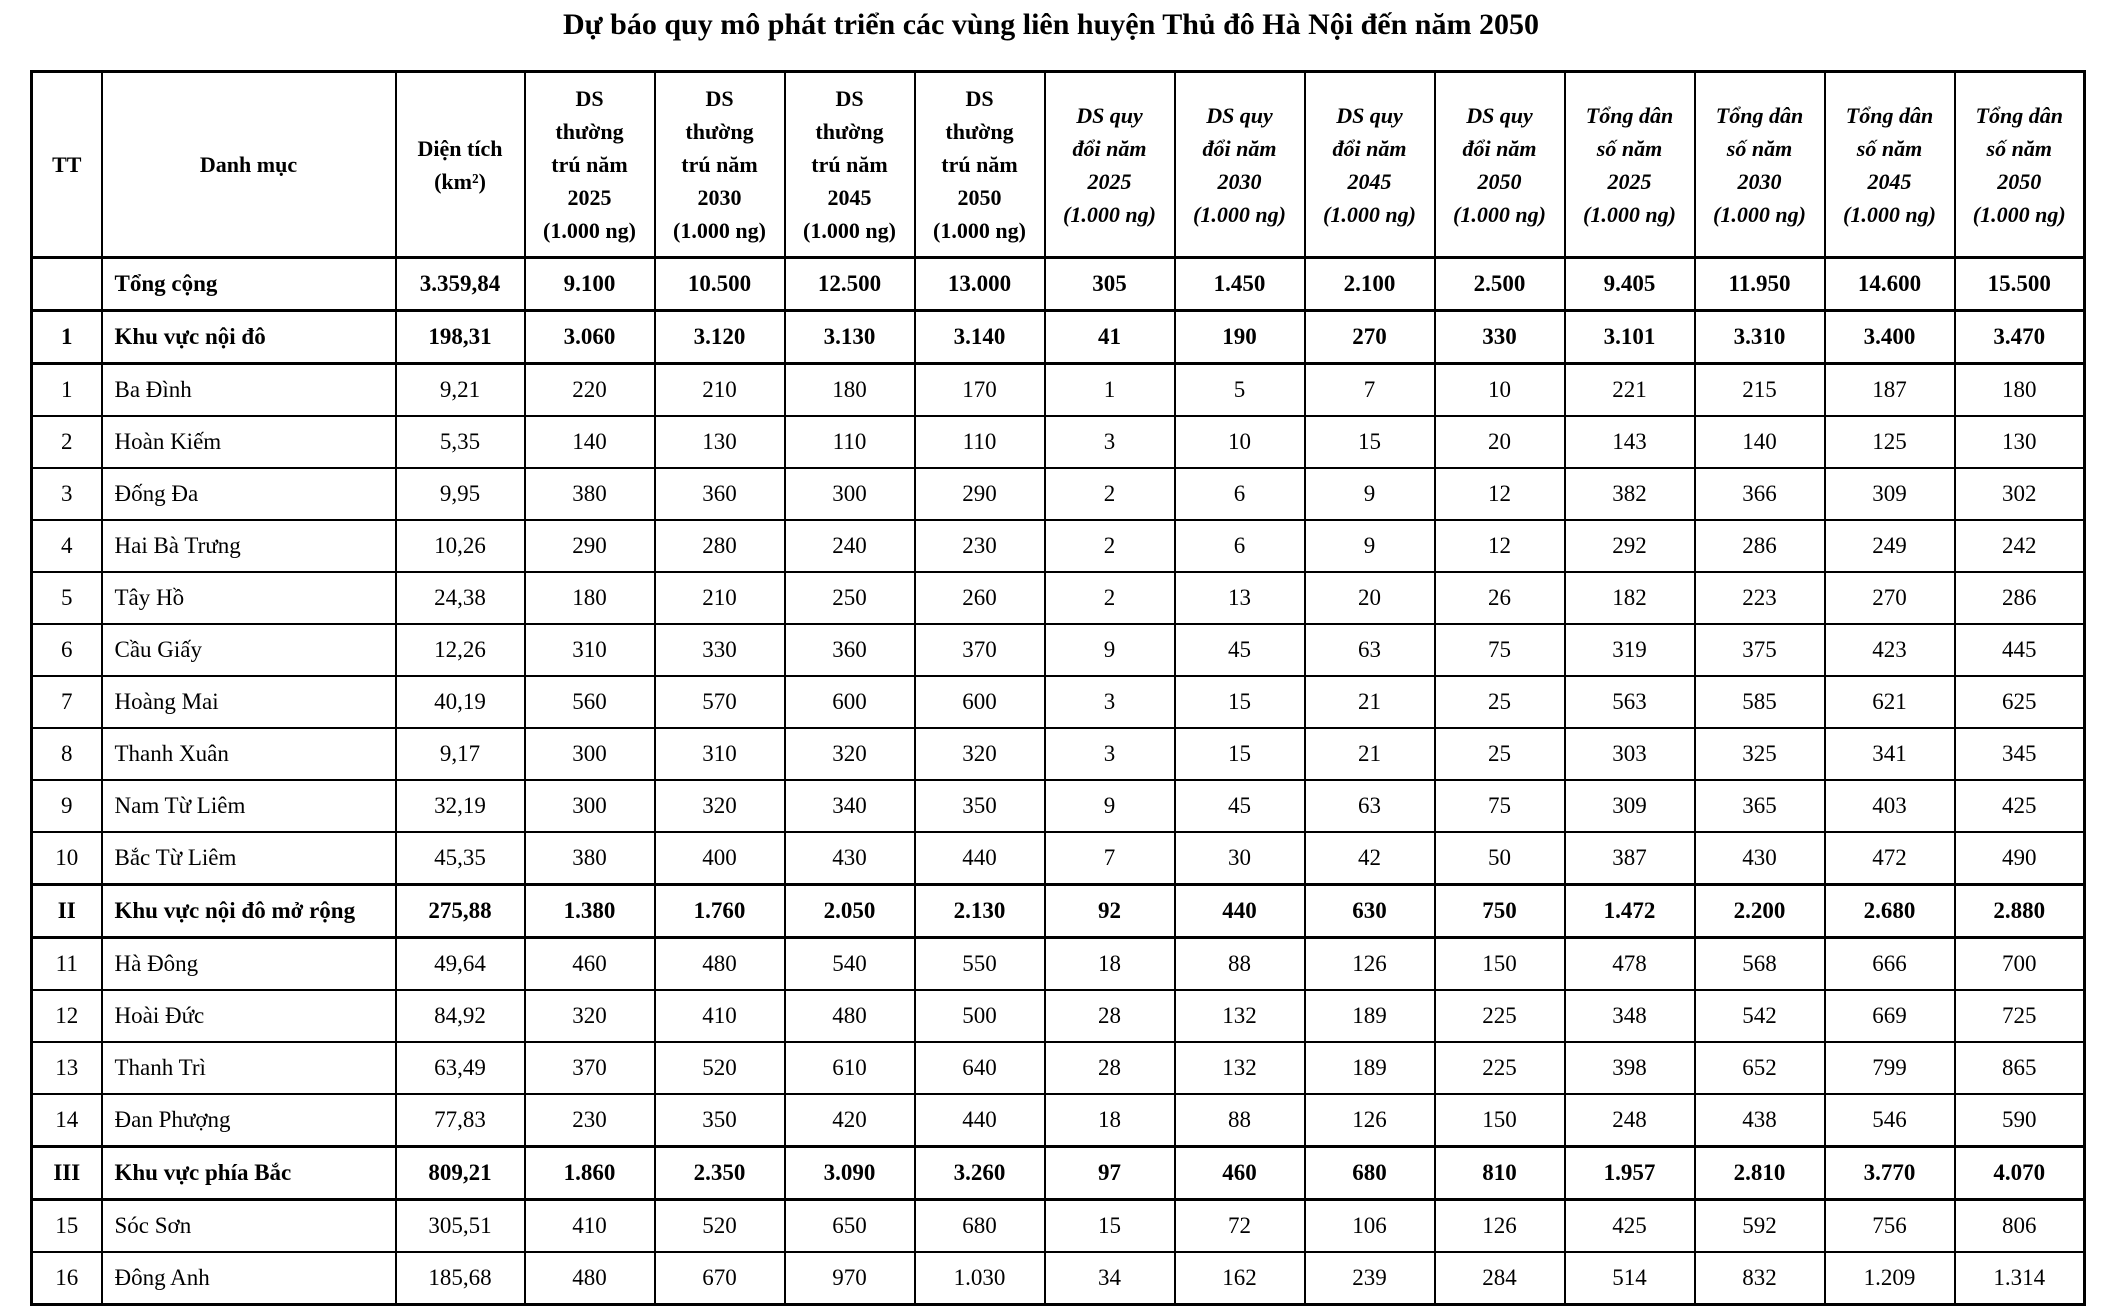 This screenshot has width=2102, height=1313. Describe the element at coordinates (719, 389) in the screenshot. I see `value-cell: 210` at that location.